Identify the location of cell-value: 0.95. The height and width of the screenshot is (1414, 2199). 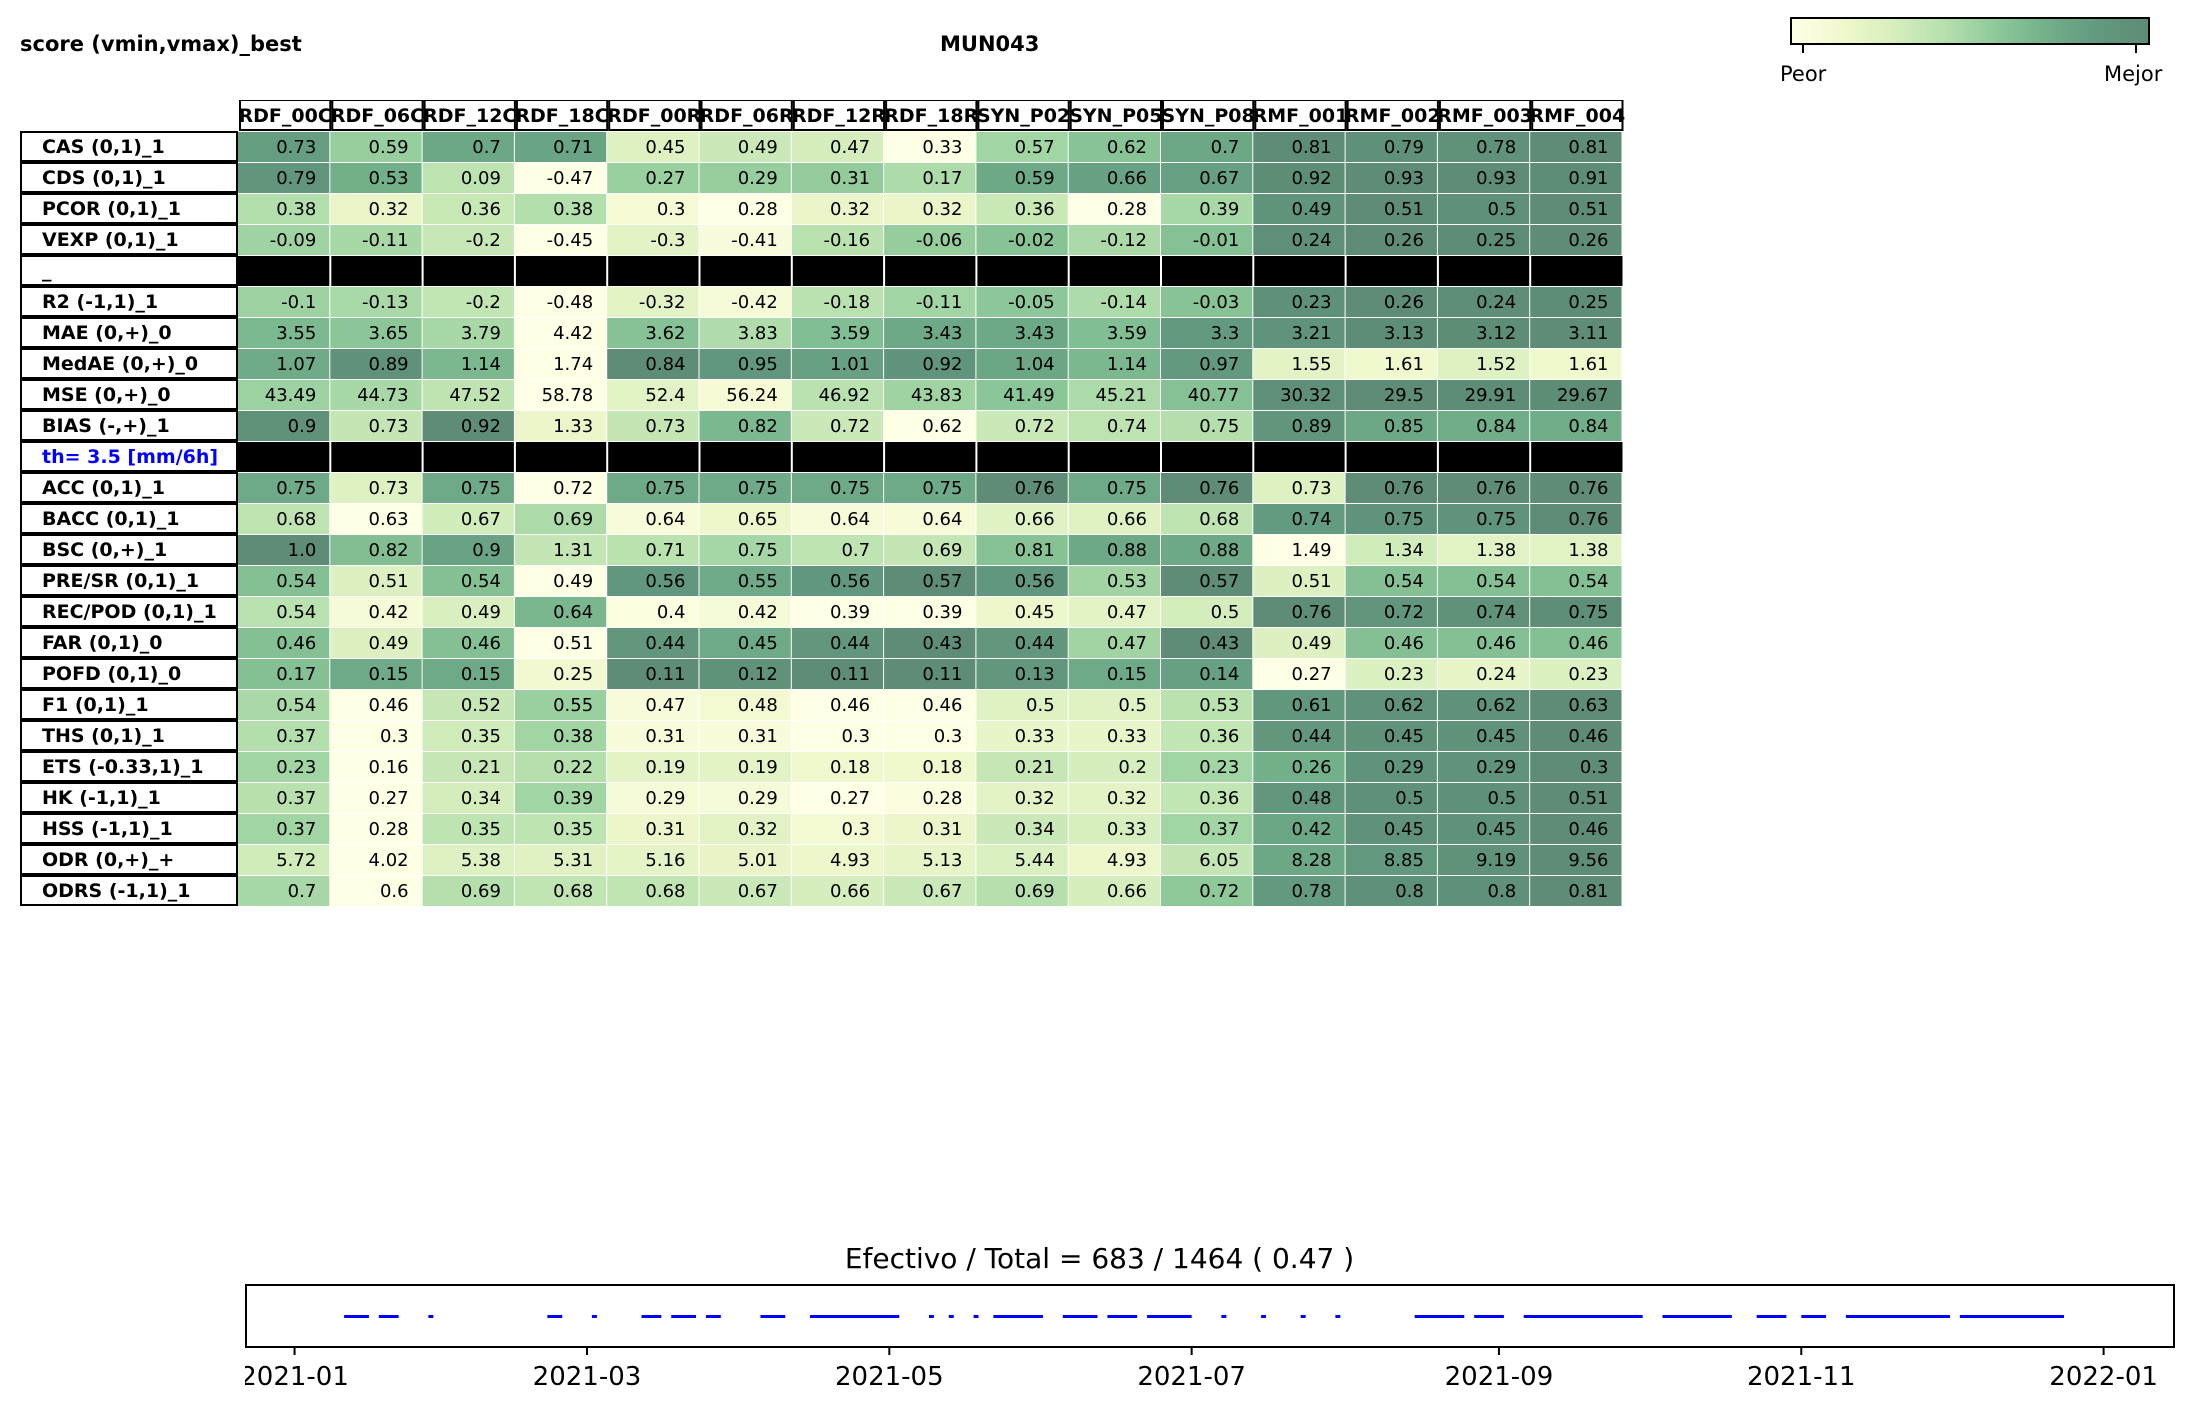
(758, 364).